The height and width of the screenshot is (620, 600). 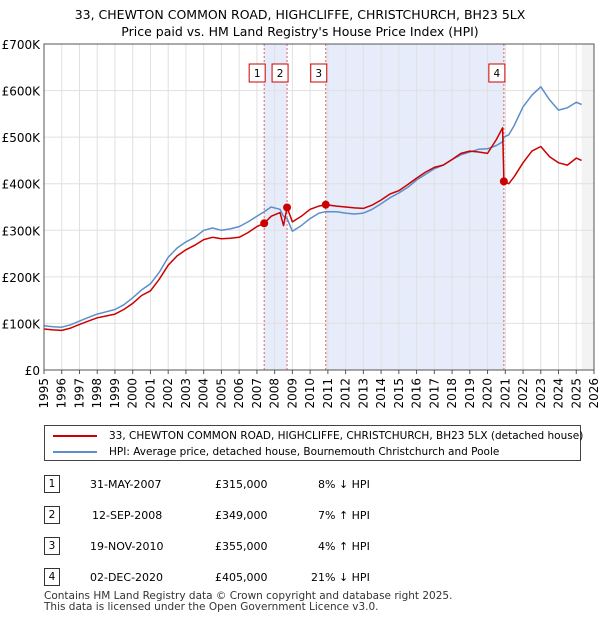 What do you see at coordinates (310, 393) in the screenshot?
I see `x-tick-label: 2010` at bounding box center [310, 393].